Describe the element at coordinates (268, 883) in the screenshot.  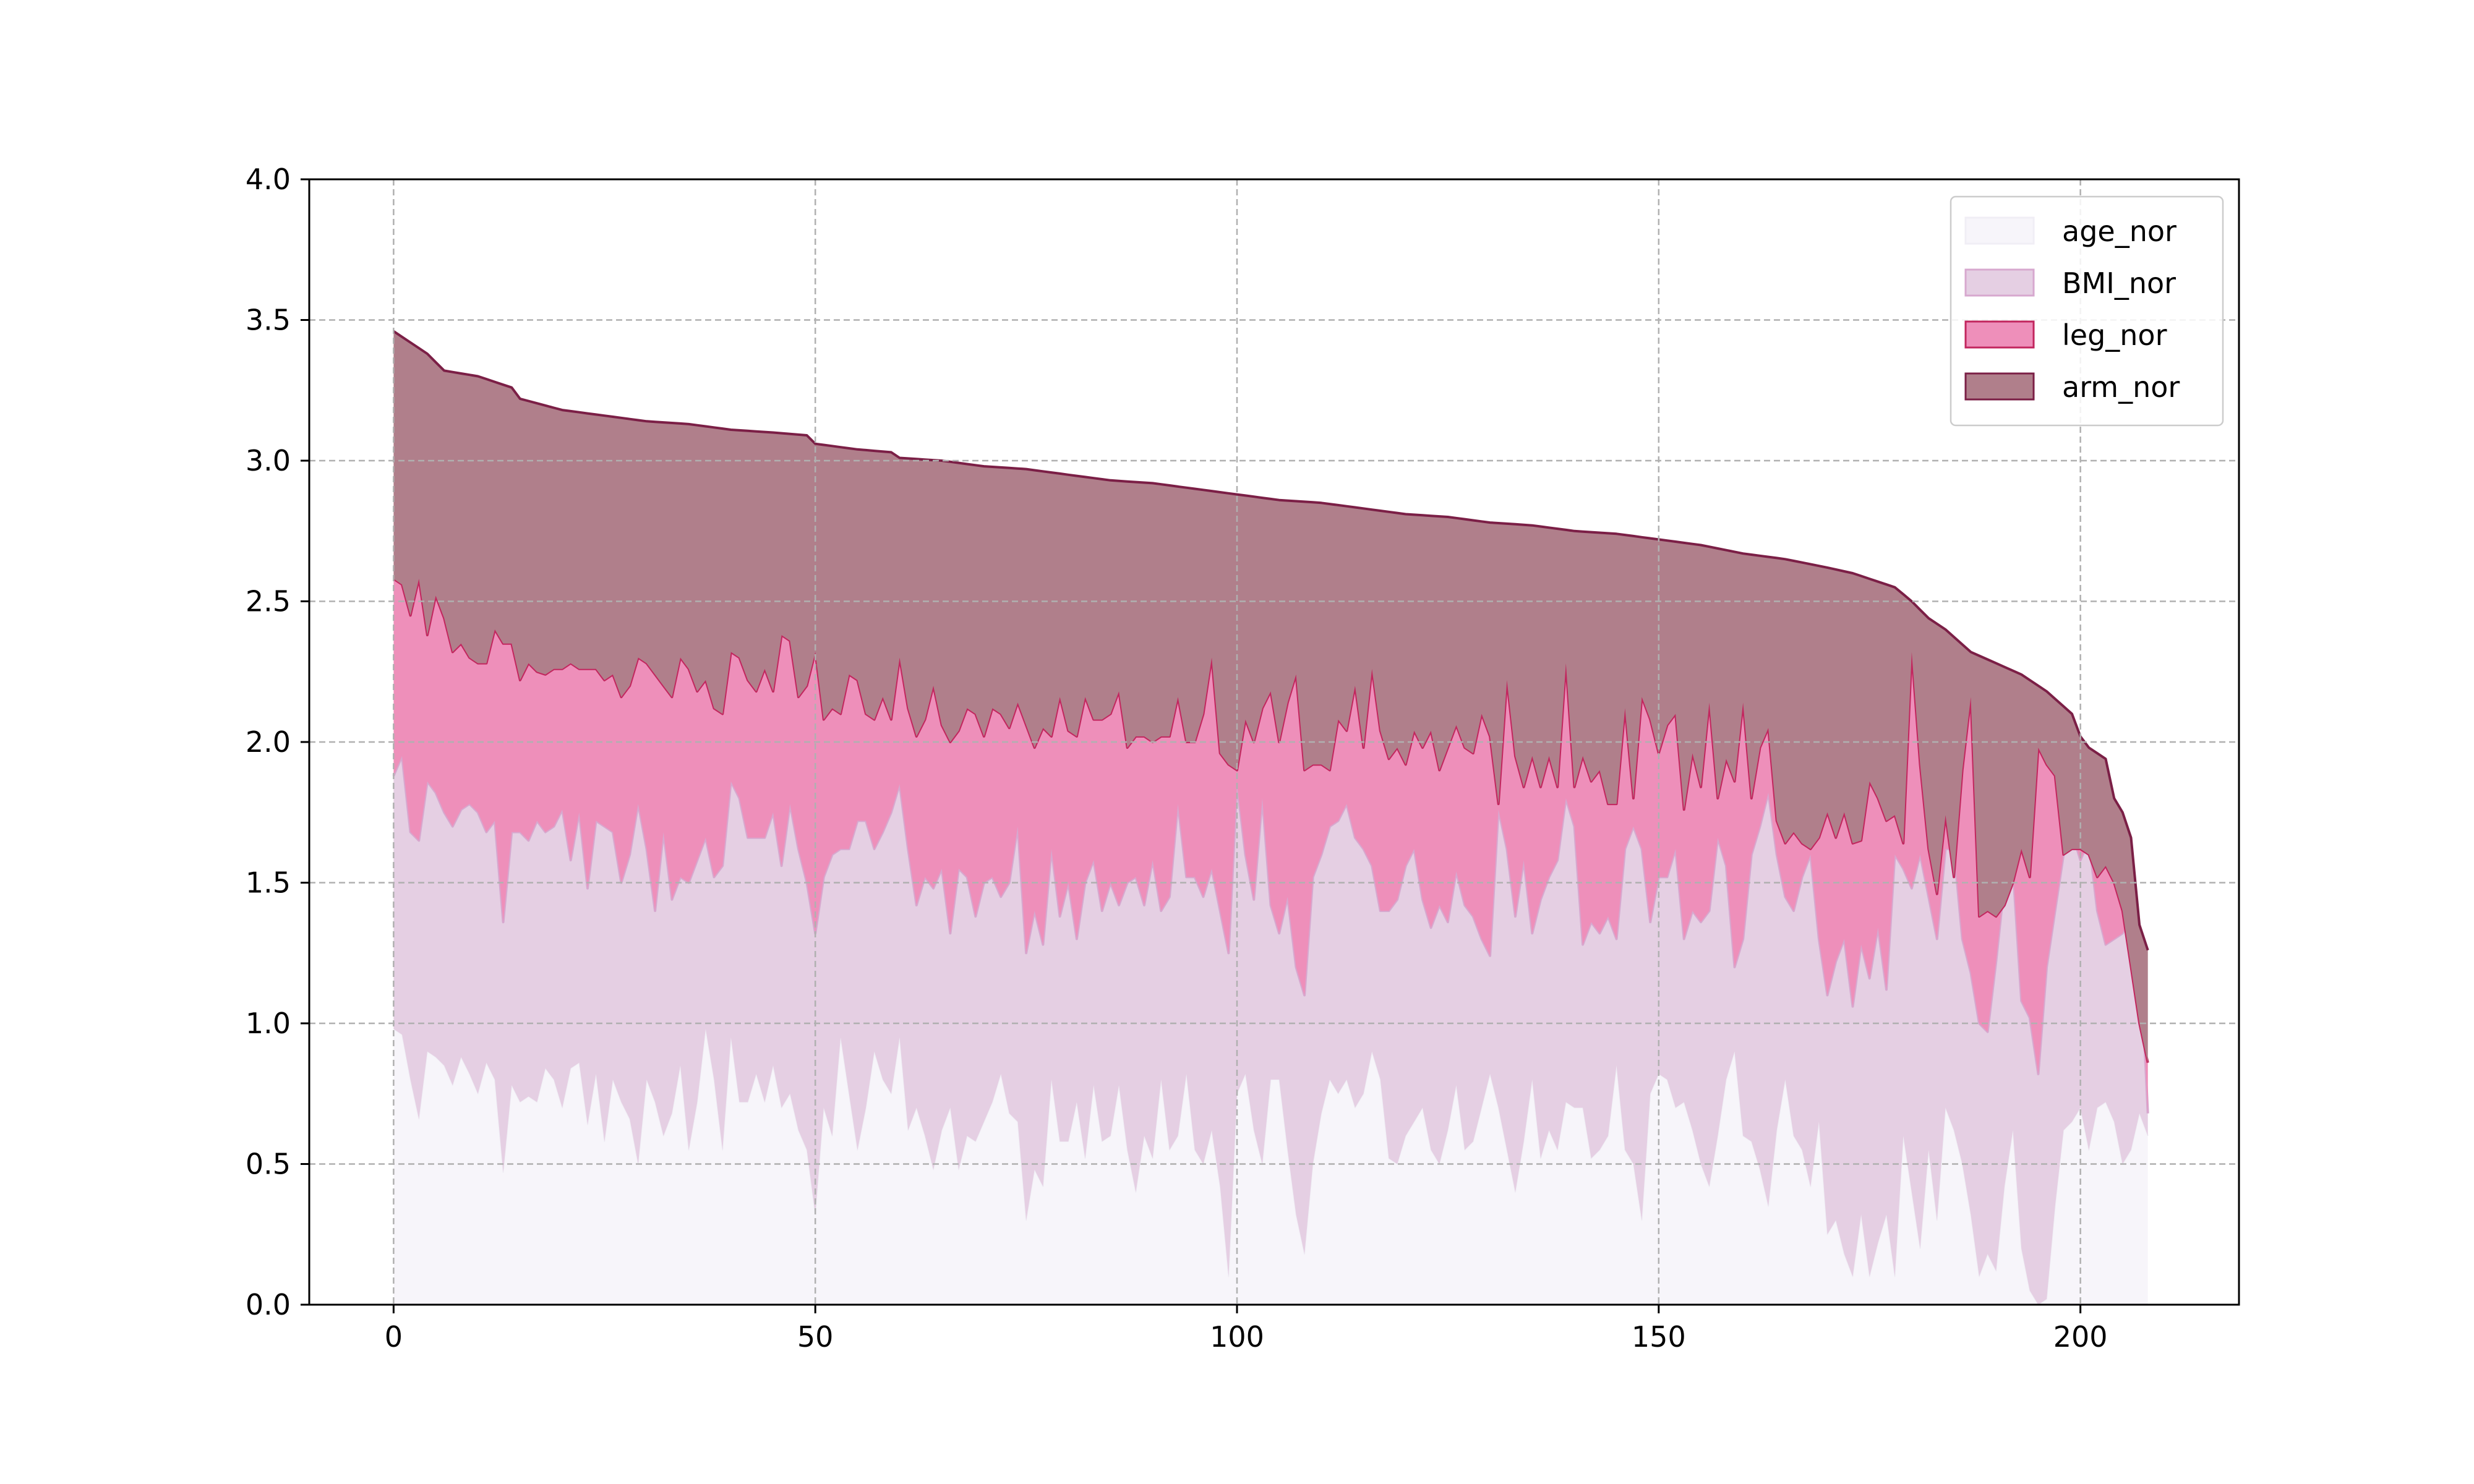
I see `y-tick-label: 1.5` at that location.